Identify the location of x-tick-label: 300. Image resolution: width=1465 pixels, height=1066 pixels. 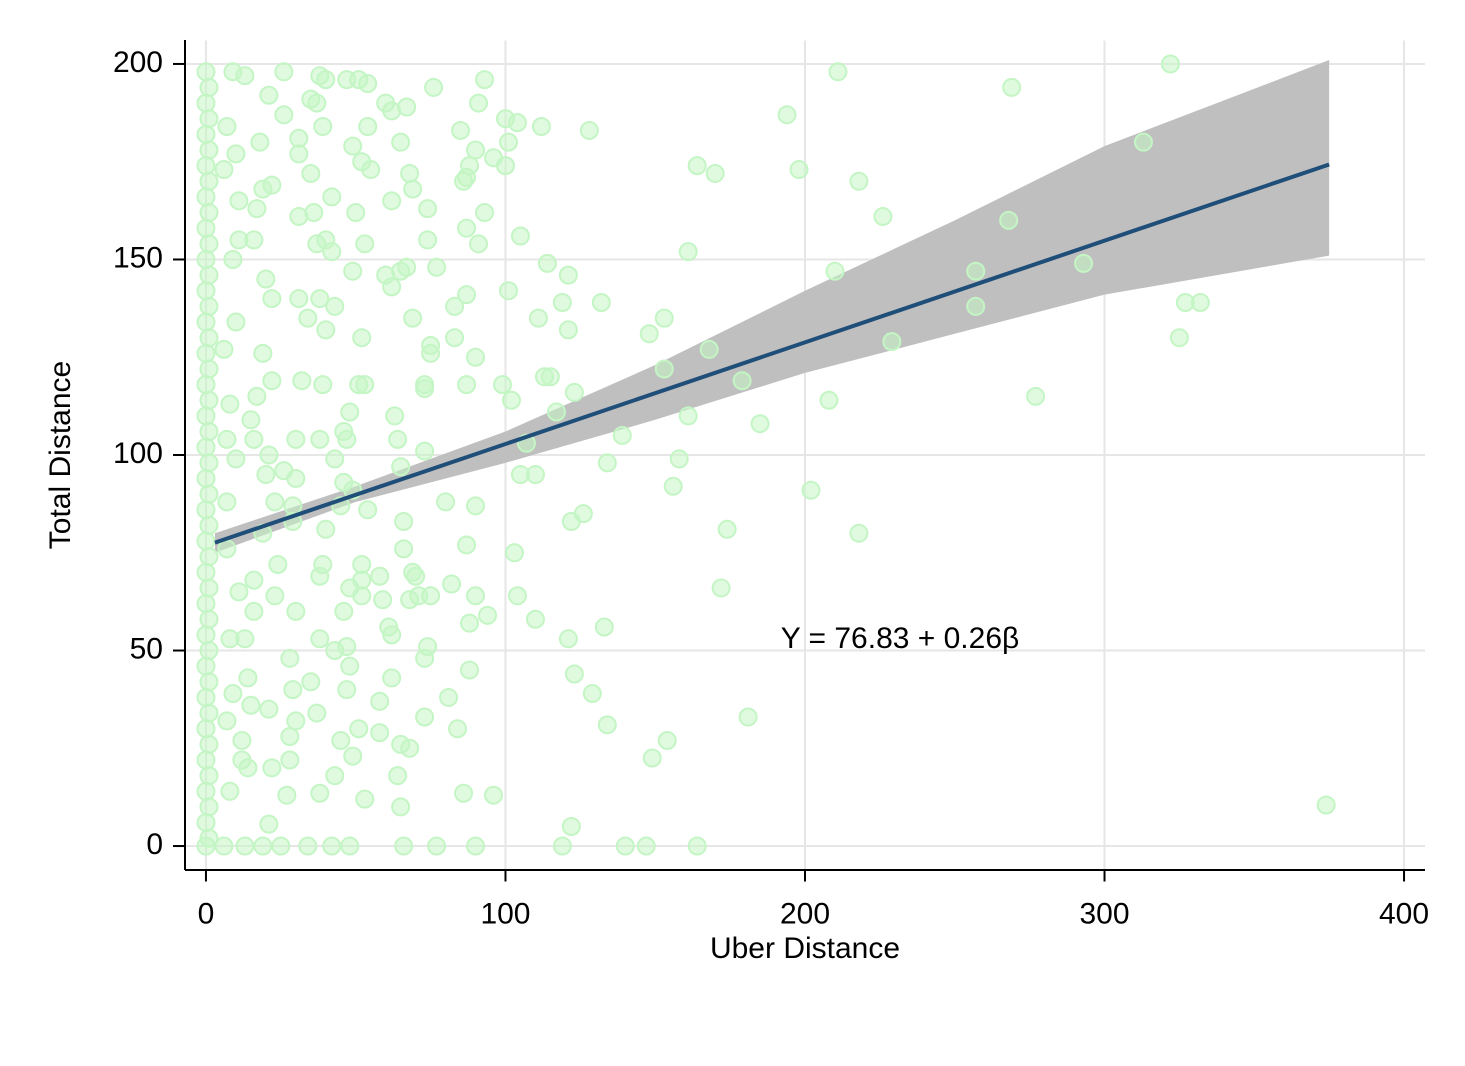
(1104, 913).